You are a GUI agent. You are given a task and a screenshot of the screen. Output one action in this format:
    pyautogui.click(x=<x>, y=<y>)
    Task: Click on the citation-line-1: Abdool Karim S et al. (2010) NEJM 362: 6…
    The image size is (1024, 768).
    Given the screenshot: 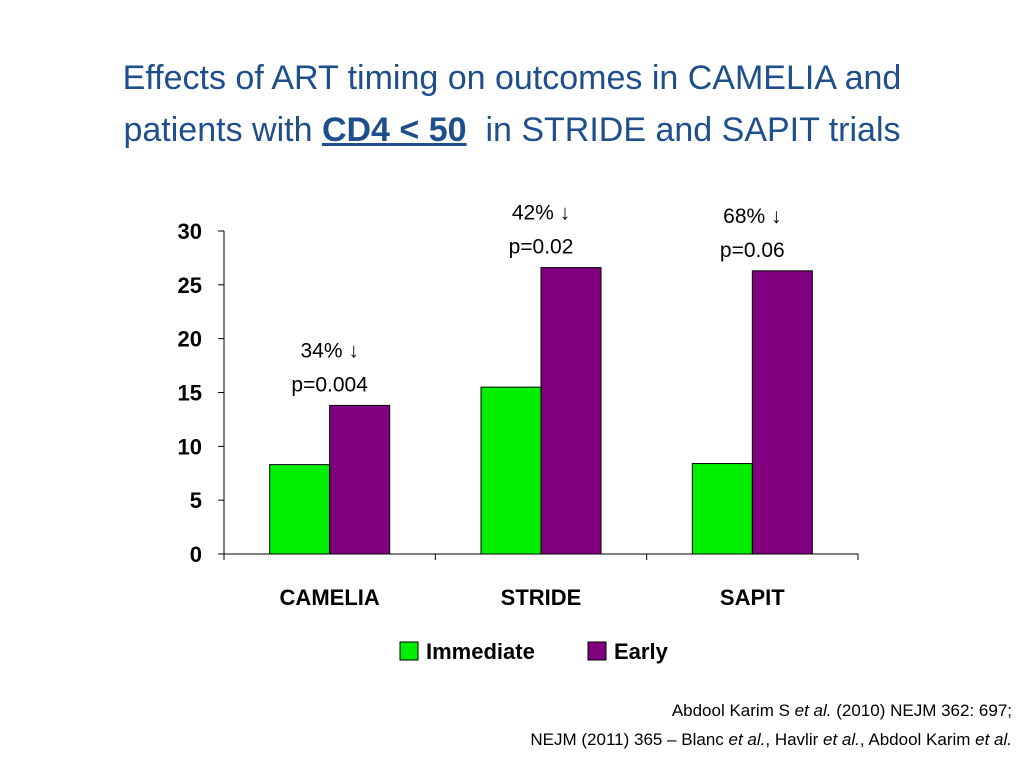 What is the action you would take?
    pyautogui.click(x=771, y=710)
    